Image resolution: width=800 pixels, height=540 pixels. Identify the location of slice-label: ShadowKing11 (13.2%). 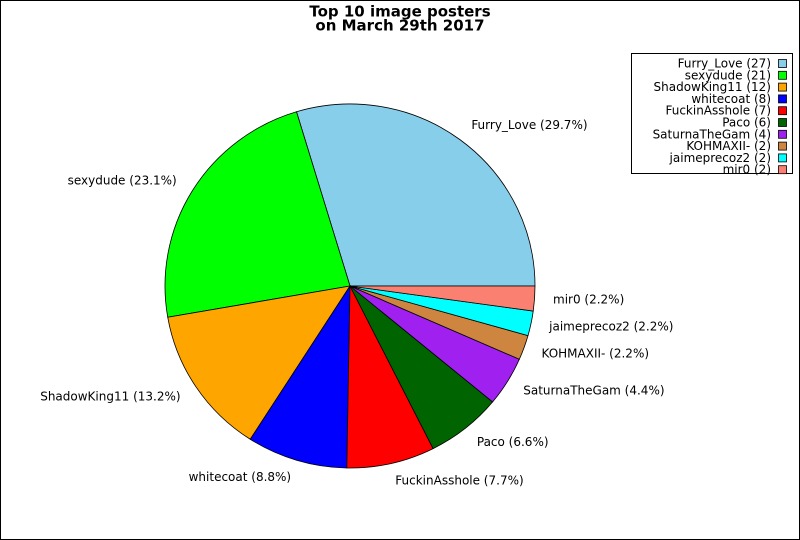
(110, 396).